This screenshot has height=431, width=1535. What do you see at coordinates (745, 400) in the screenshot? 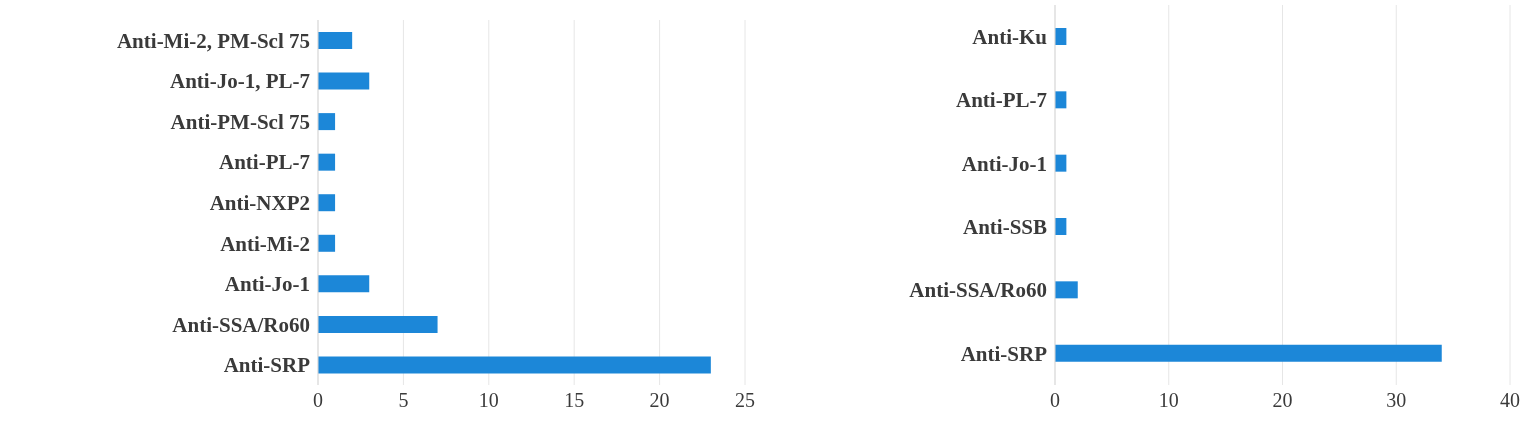
I see `x-tick-label: 25` at bounding box center [745, 400].